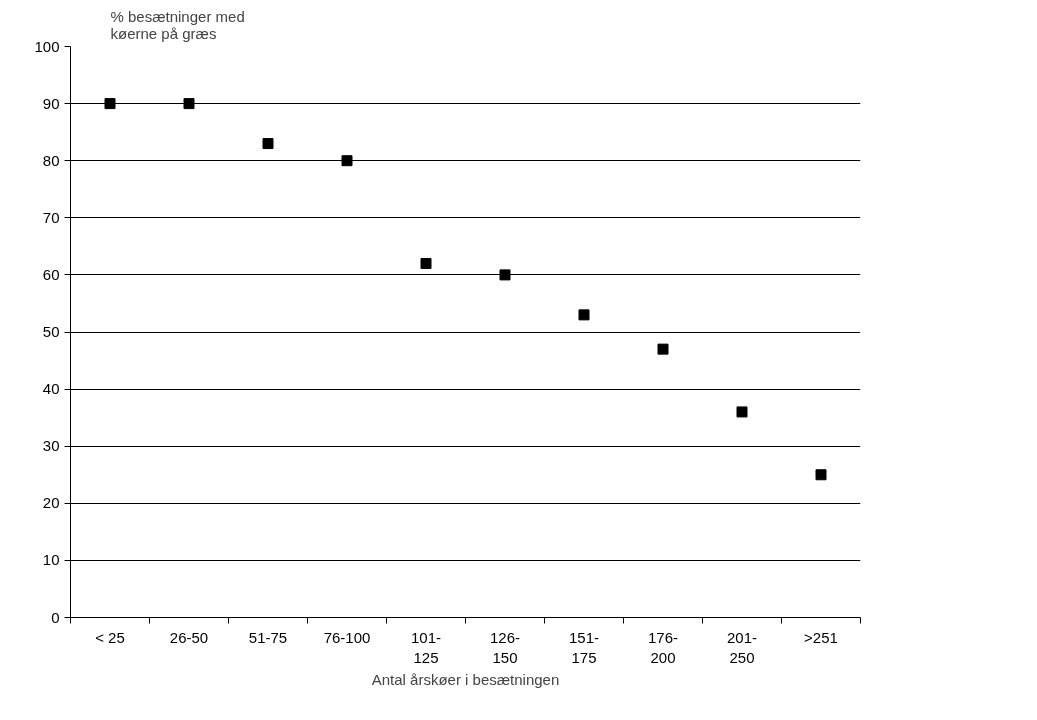  What do you see at coordinates (465, 679) in the screenshot?
I see `x-axis-title: Antal årskøer i besætningen` at bounding box center [465, 679].